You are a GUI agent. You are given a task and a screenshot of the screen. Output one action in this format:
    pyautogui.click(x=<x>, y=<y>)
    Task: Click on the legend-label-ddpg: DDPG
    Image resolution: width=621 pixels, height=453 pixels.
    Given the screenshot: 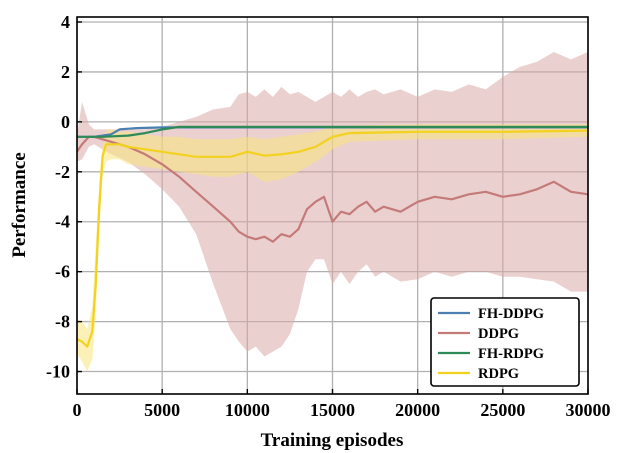 What is the action you would take?
    pyautogui.click(x=498, y=334)
    